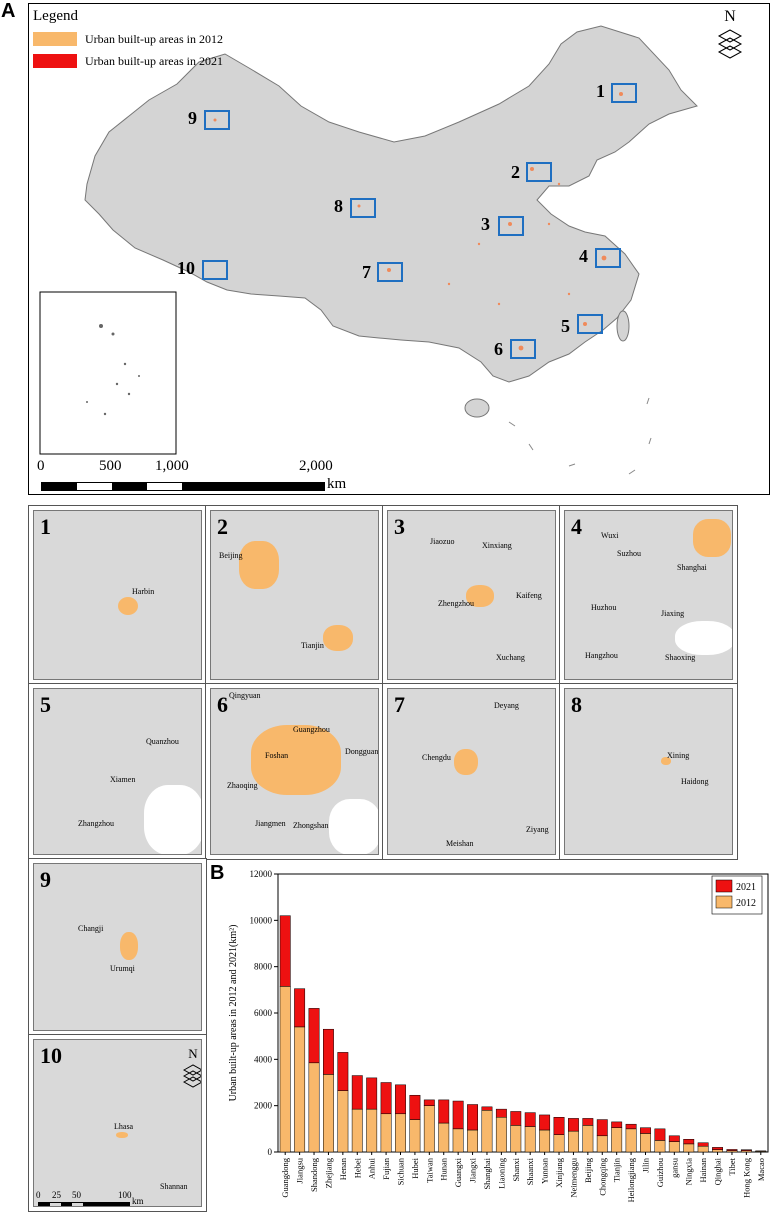 The width and height of the screenshot is (775, 1215). What do you see at coordinates (660, 1172) in the screenshot?
I see `x-tick-label: Guizhou` at bounding box center [660, 1172].